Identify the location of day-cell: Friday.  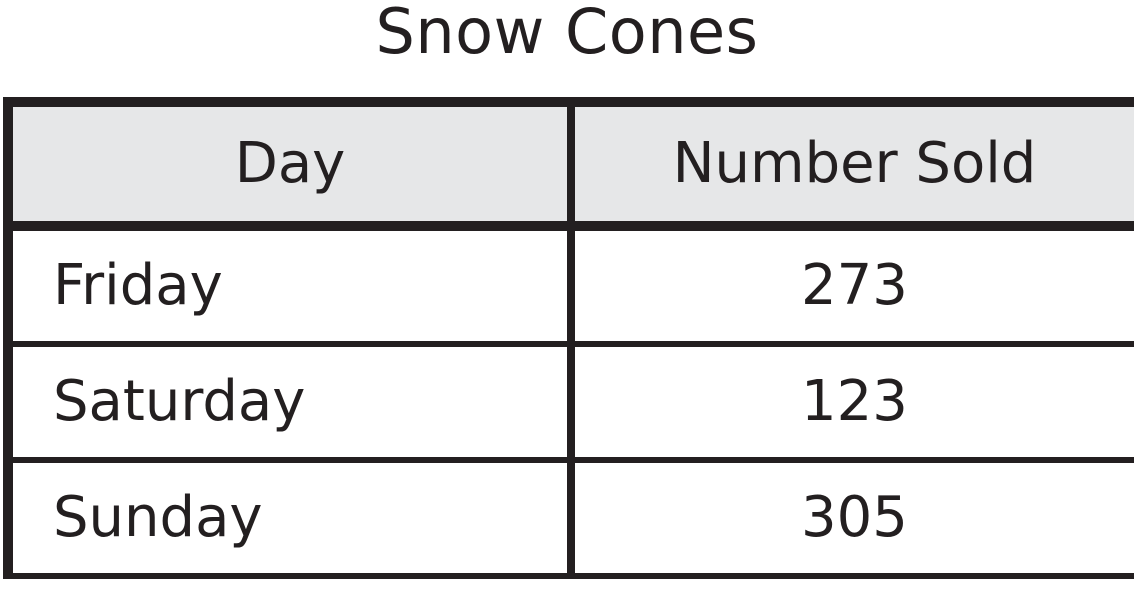
(289, 285).